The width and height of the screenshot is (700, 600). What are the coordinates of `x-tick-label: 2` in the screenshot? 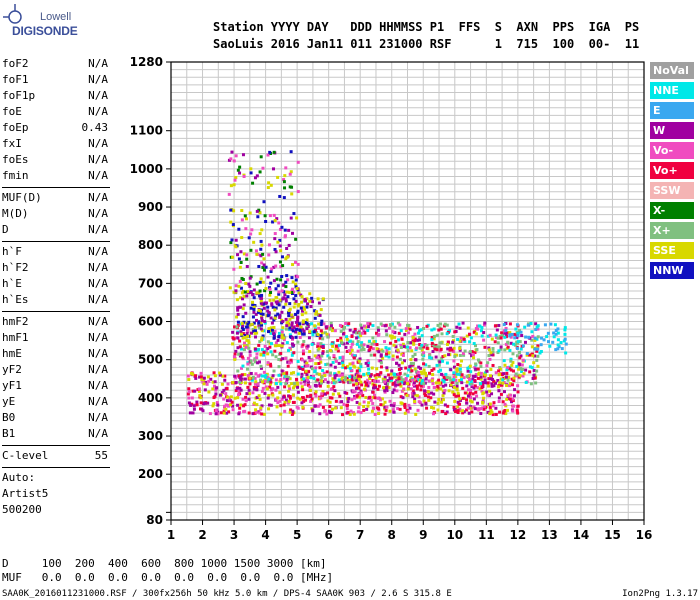 It's located at (202, 535).